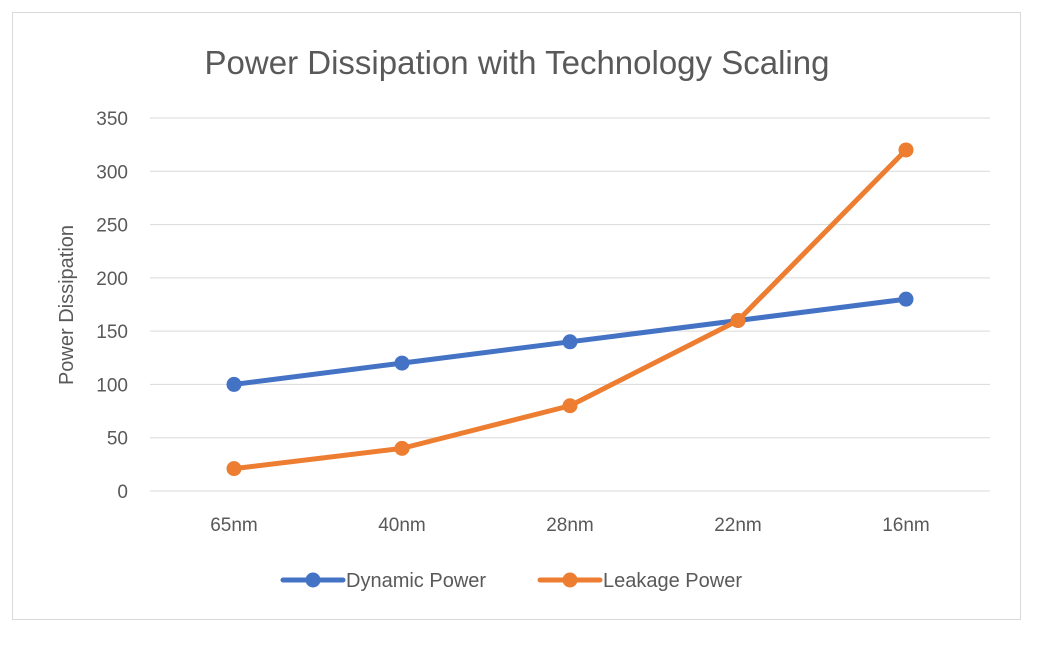  I want to click on legend-label: Leakage Power, so click(672, 581).